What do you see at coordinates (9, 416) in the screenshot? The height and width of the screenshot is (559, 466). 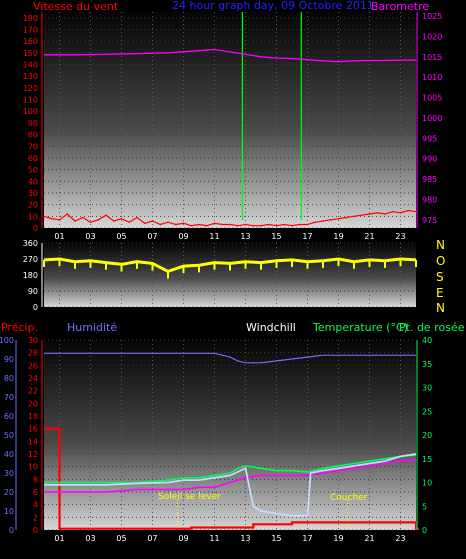 I see `humidity-y-tick-60: 60` at bounding box center [9, 416].